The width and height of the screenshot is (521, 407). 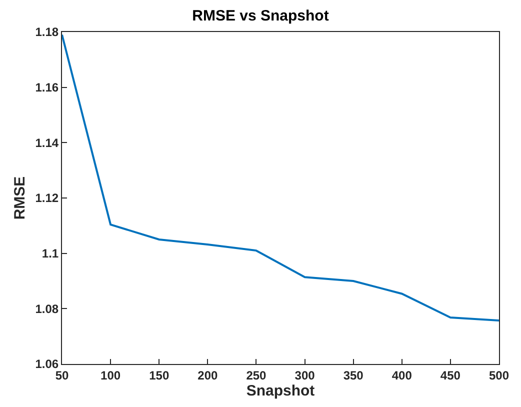 I want to click on y-tick-label: 1.16, so click(x=47, y=87).